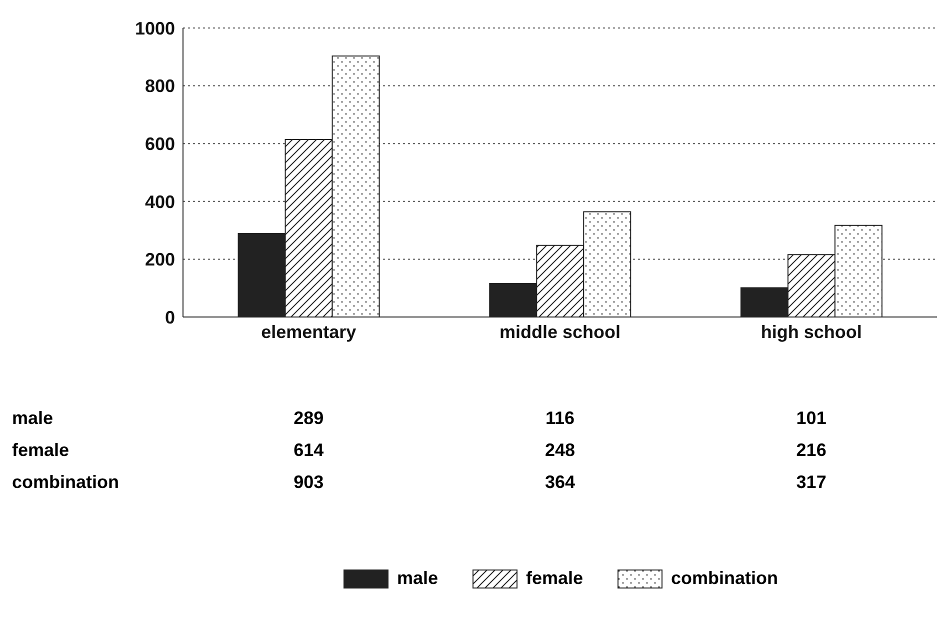 Image resolution: width=951 pixels, height=621 pixels. Describe the element at coordinates (811, 418) in the screenshot. I see `data-label: 101` at that location.